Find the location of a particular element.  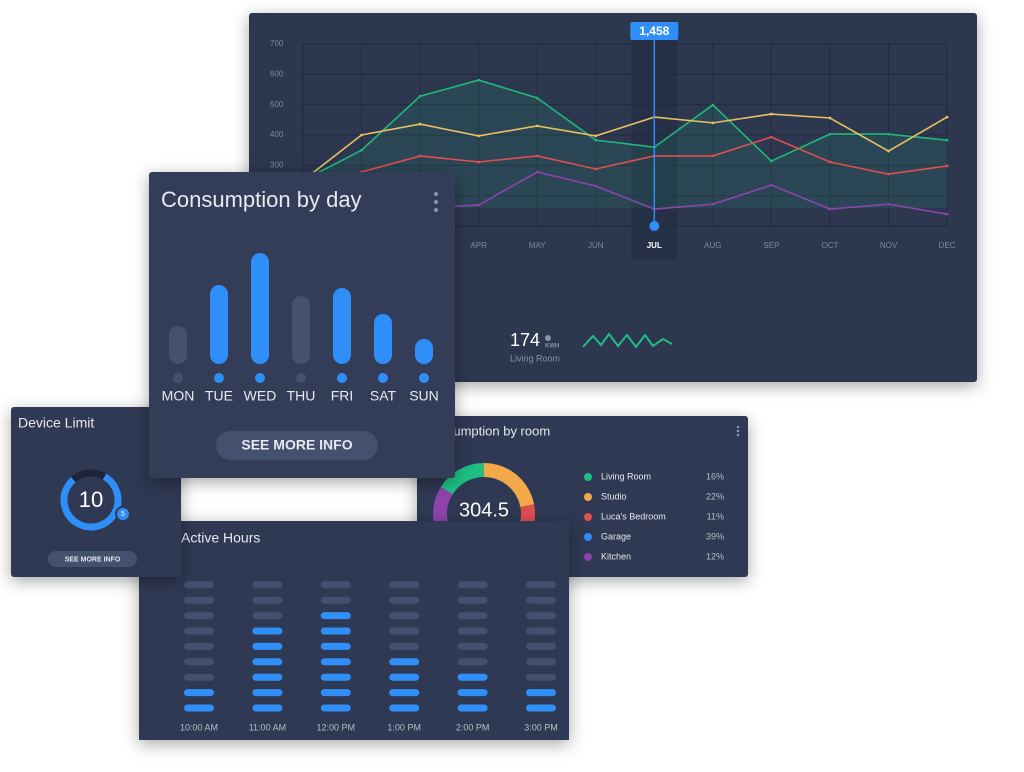

device-card: Device Limit 10 5 SEE MORE INFO is located at coordinates (96, 492).